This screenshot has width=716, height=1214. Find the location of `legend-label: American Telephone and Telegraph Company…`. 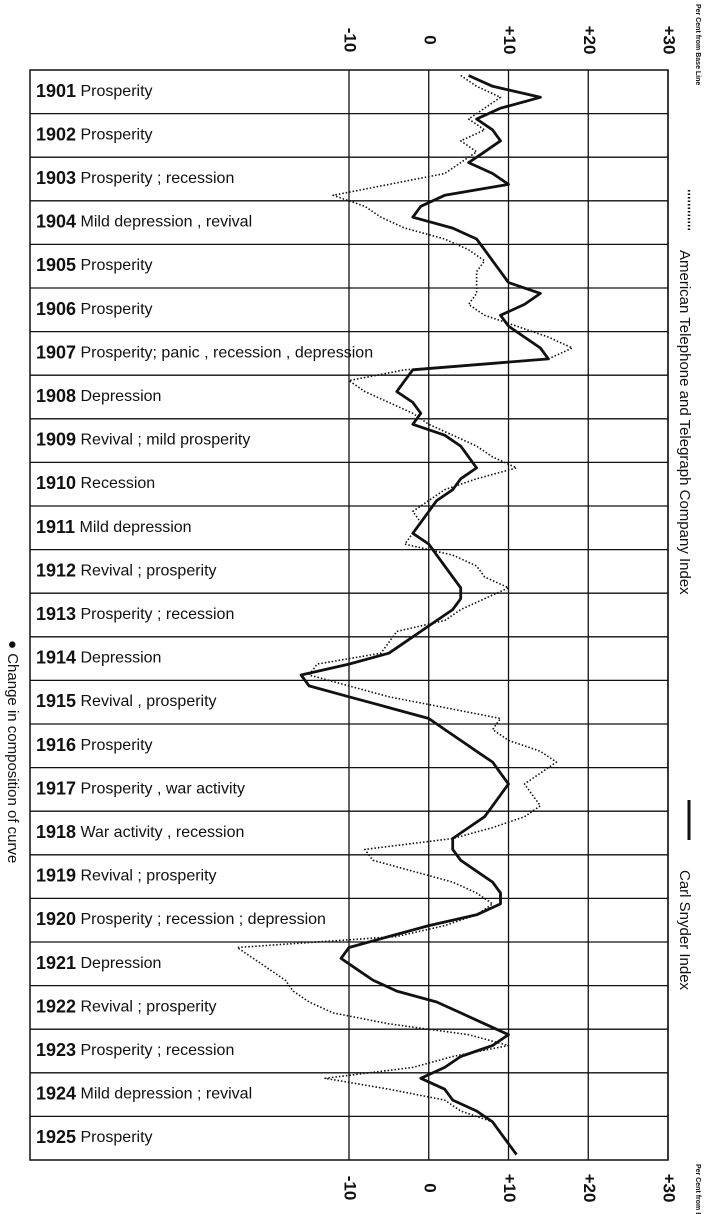

legend-label: American Telephone and Telegraph Company… is located at coordinates (684, 422).